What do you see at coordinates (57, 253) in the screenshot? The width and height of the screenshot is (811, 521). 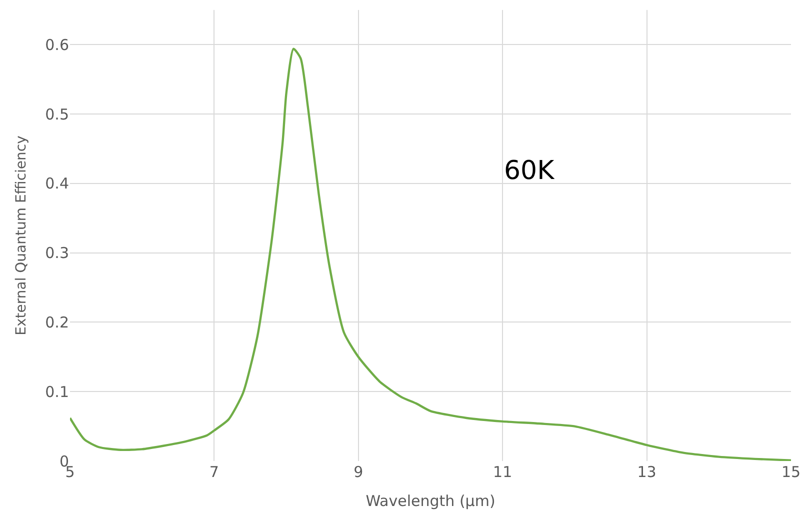 I see `y-tick-label: 0.3` at bounding box center [57, 253].